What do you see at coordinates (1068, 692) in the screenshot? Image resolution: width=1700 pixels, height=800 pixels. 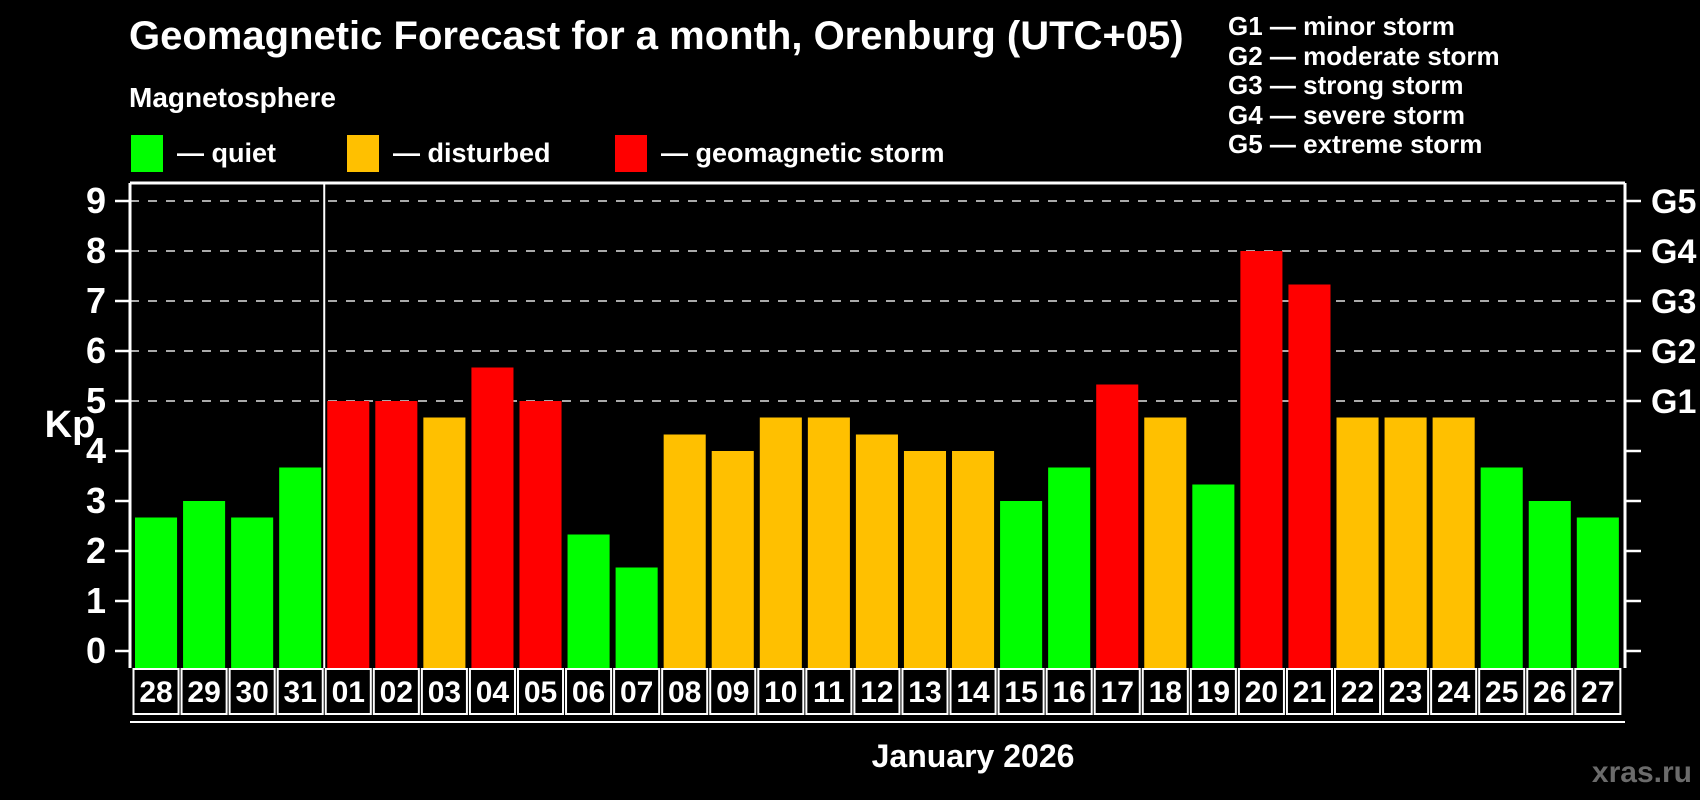 I see `day-label-16: 16` at bounding box center [1068, 692].